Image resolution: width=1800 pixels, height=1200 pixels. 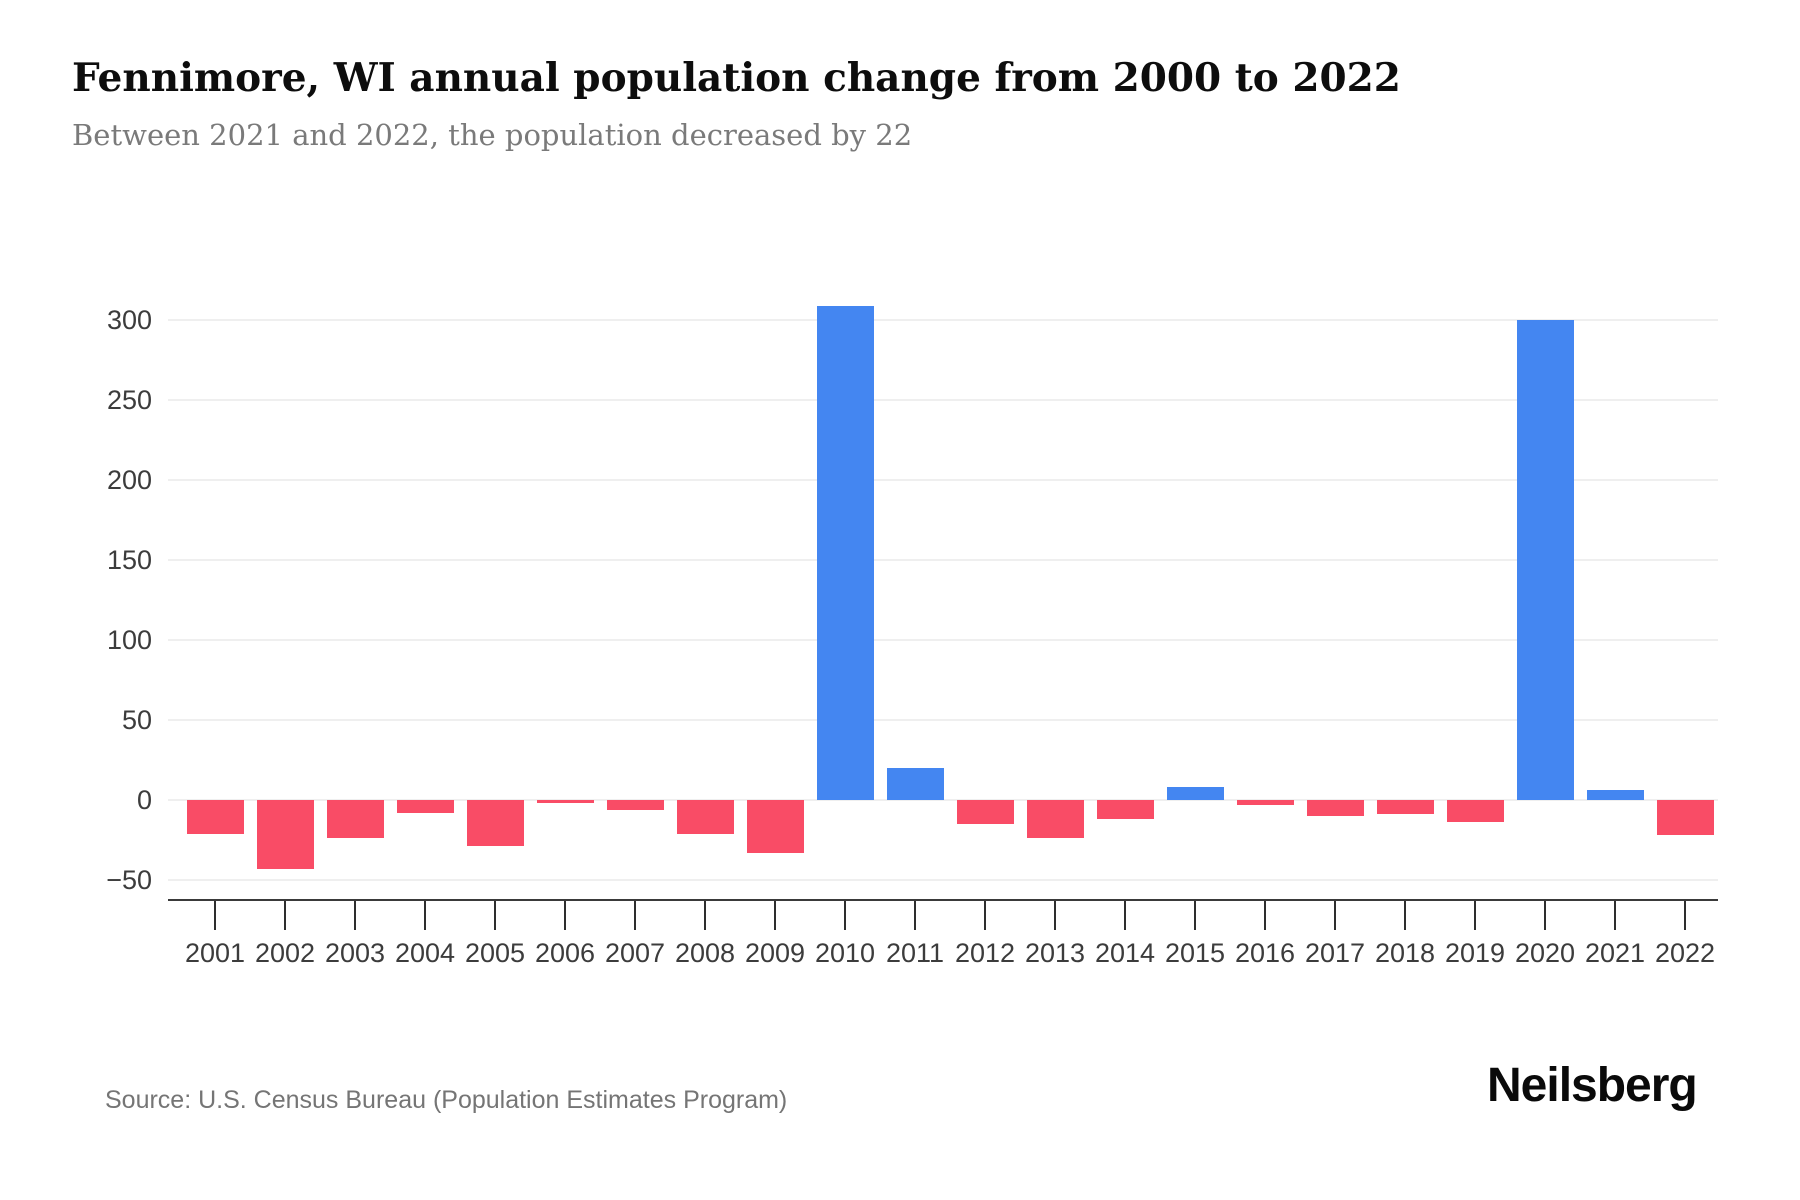 What do you see at coordinates (565, 802) in the screenshot?
I see `bar-2006` at bounding box center [565, 802].